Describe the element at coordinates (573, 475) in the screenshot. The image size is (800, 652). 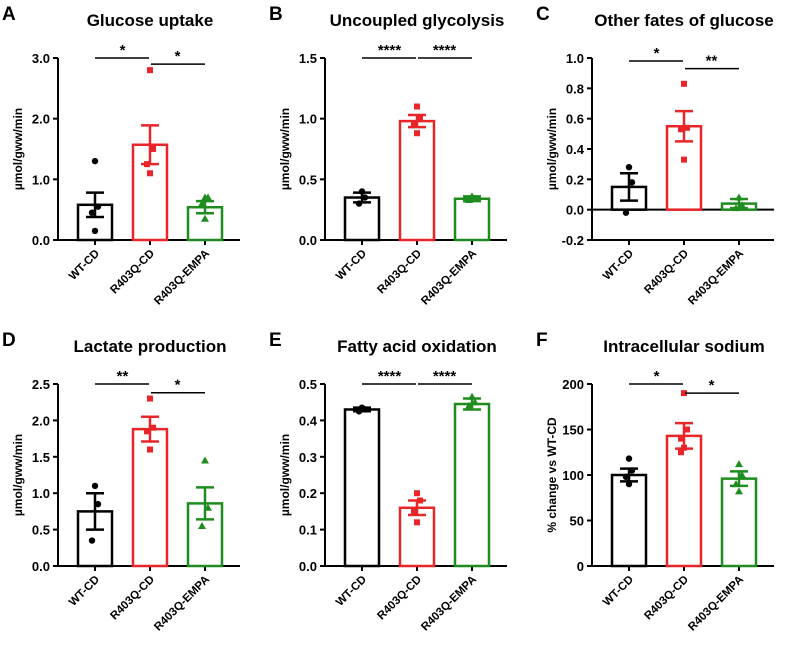
I see `y-tick-label: 100` at that location.